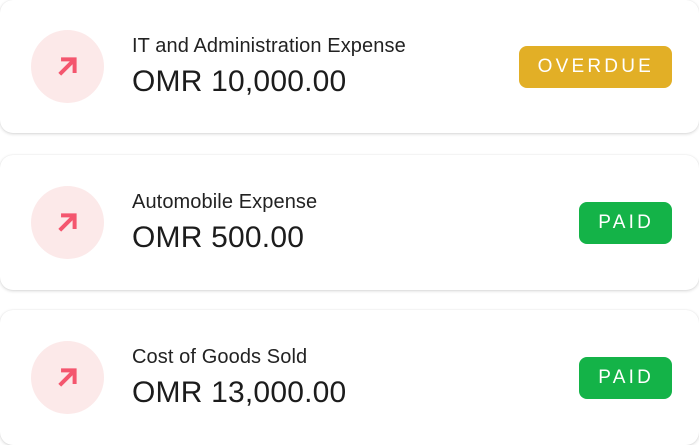  I want to click on expense-title: Automobile Expense, so click(225, 201).